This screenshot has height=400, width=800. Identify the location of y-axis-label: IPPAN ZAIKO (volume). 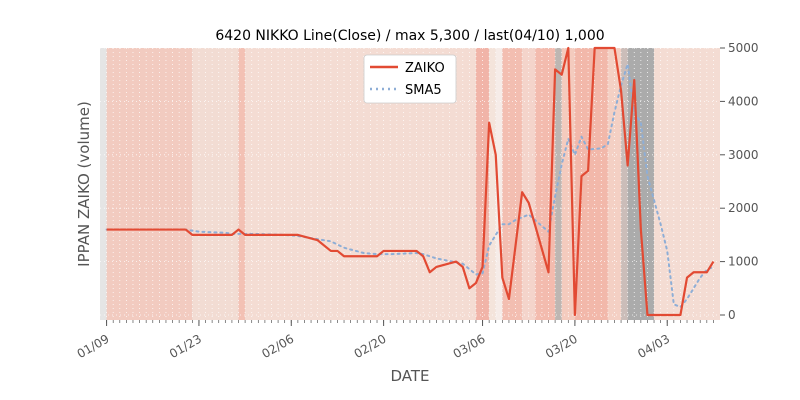
(84, 184).